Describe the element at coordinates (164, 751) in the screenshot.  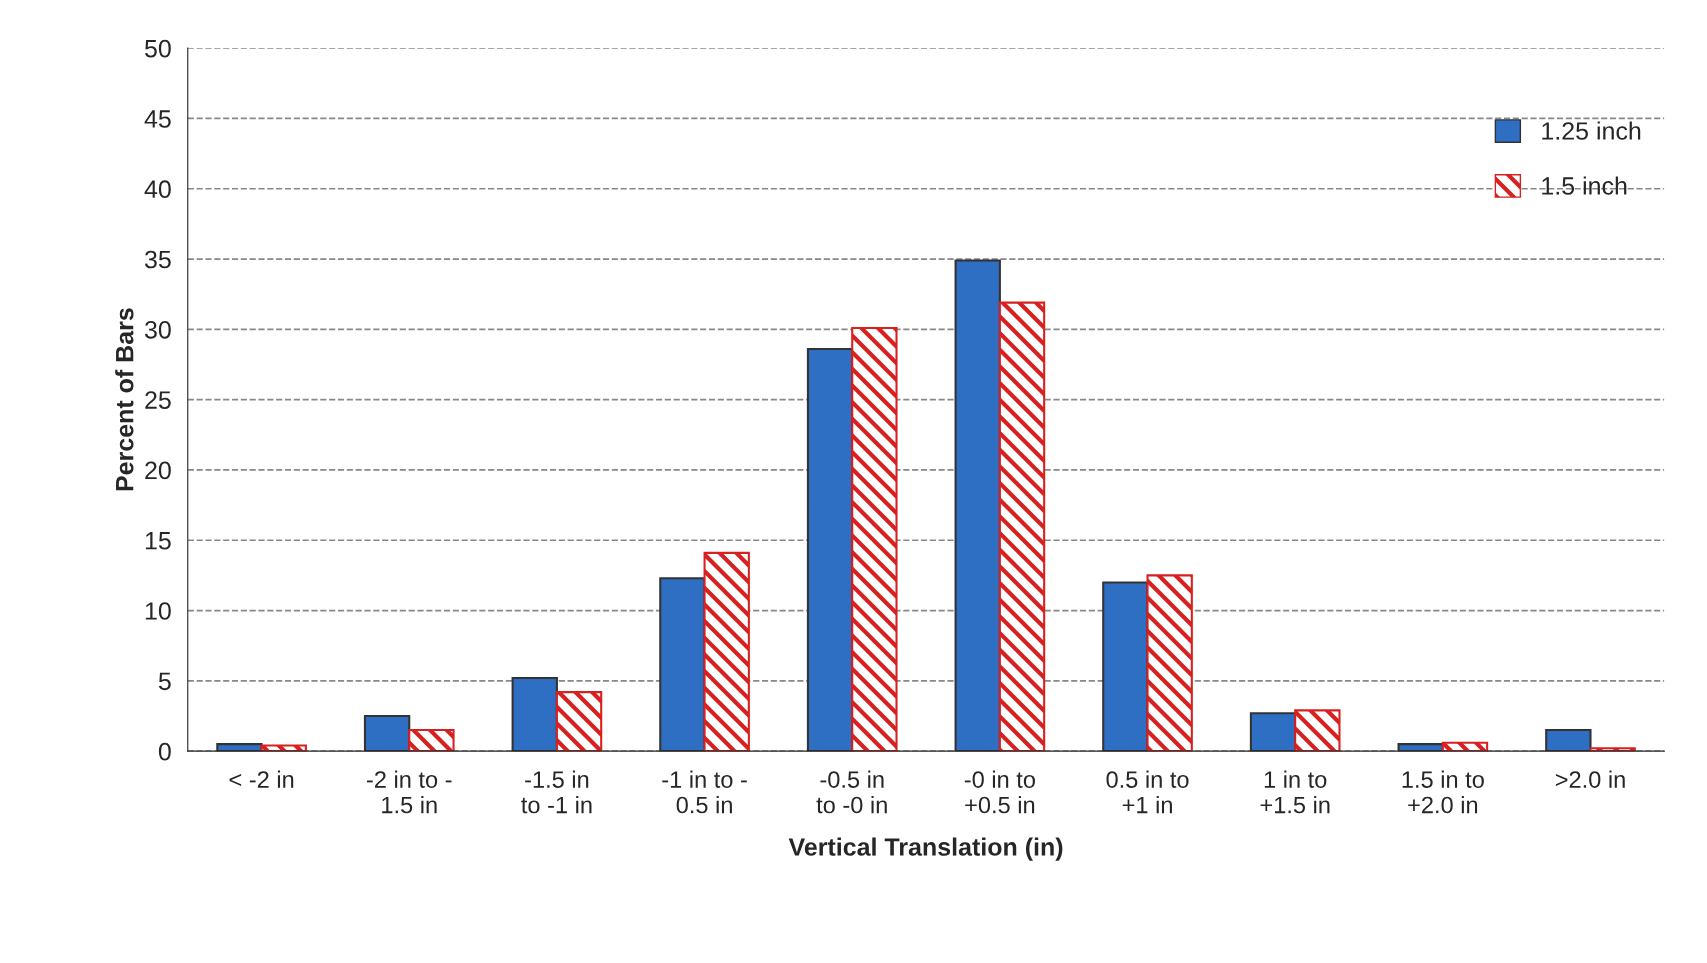
I see `y-tick-label: 0` at that location.